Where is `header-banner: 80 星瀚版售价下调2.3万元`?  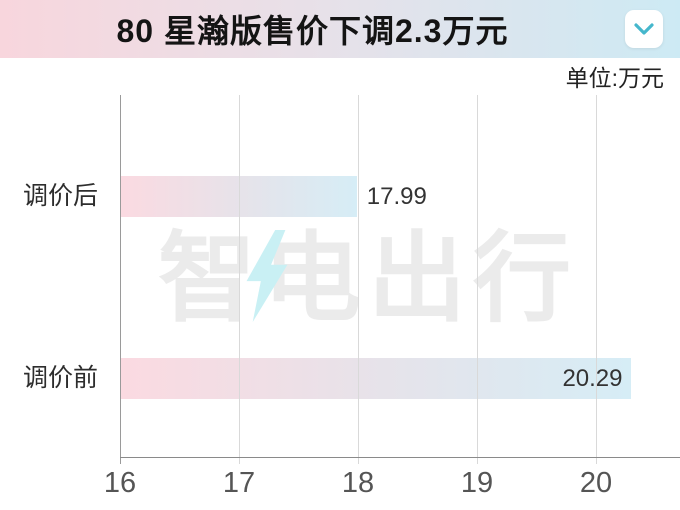 header-banner: 80 星瀚版售价下调2.3万元 is located at coordinates (340, 29).